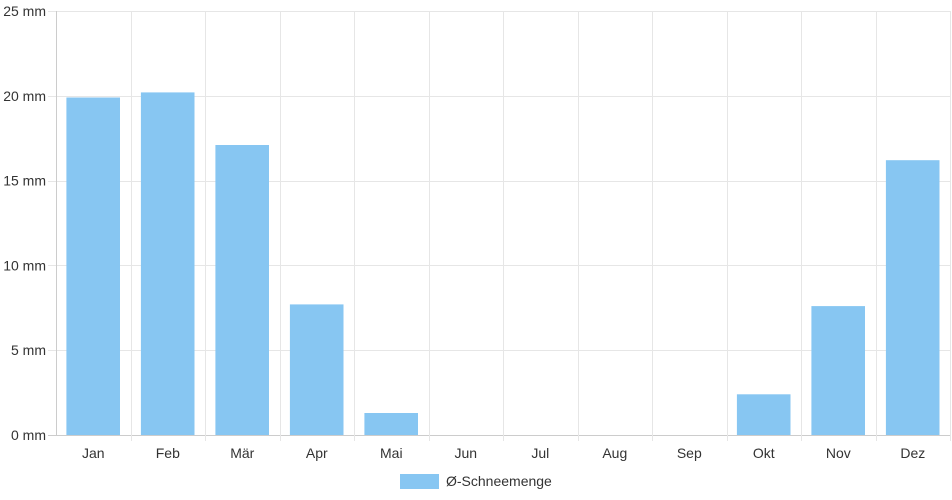 The width and height of the screenshot is (952, 500). I want to click on bar-mai, so click(391, 424).